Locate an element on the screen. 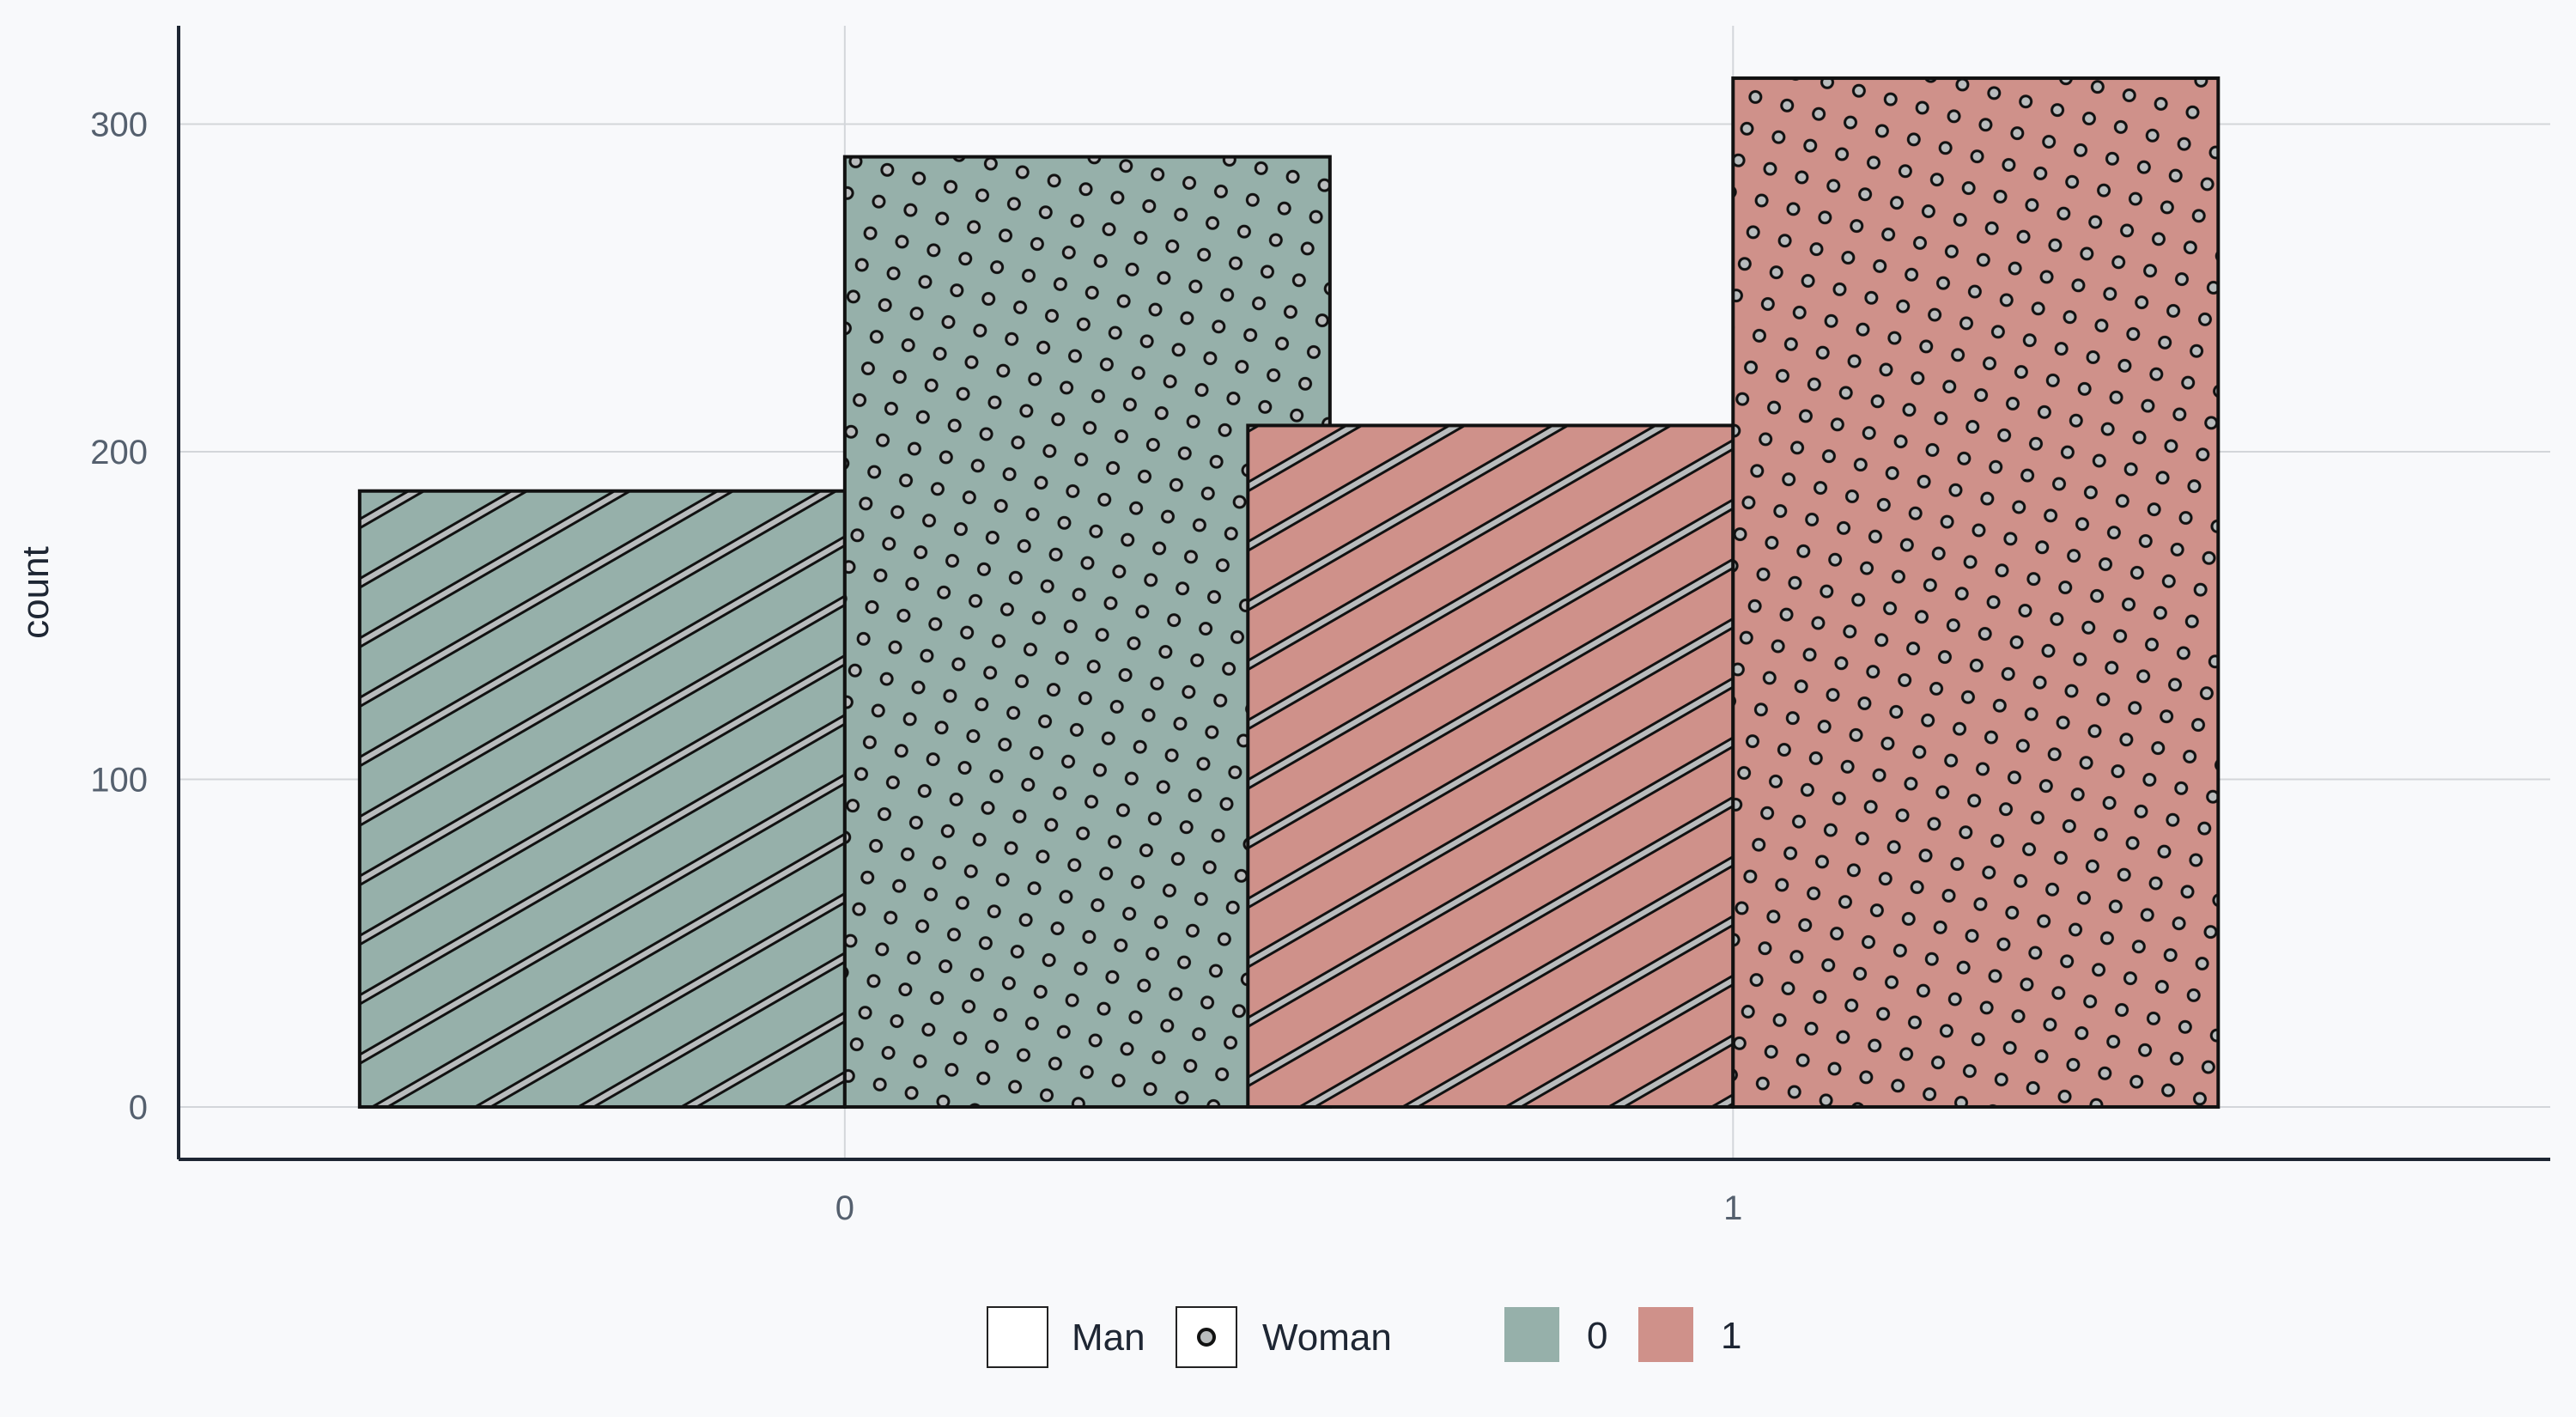 Image resolution: width=2576 pixels, height=1417 pixels. x-tick-label: 1 is located at coordinates (1733, 1208).